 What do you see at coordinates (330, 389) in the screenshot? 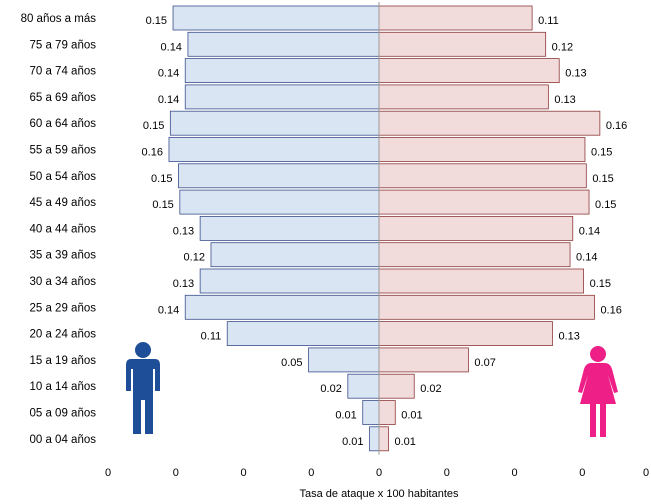
I see `male-value-label: 0.02` at bounding box center [330, 389].